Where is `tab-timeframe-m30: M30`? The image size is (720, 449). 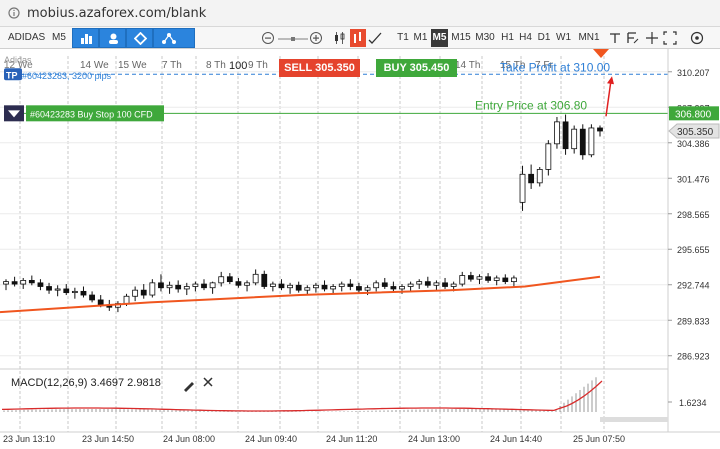
tab-timeframe-m30: M30 is located at coordinates (485, 37).